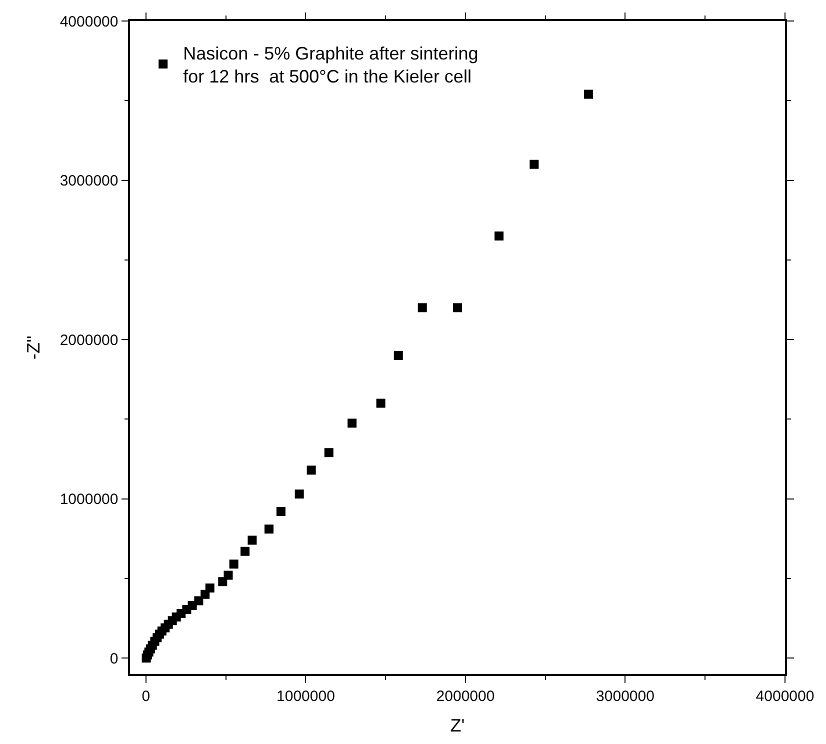  Describe the element at coordinates (89, 340) in the screenshot. I see `y-tick-label: 2000000` at that location.